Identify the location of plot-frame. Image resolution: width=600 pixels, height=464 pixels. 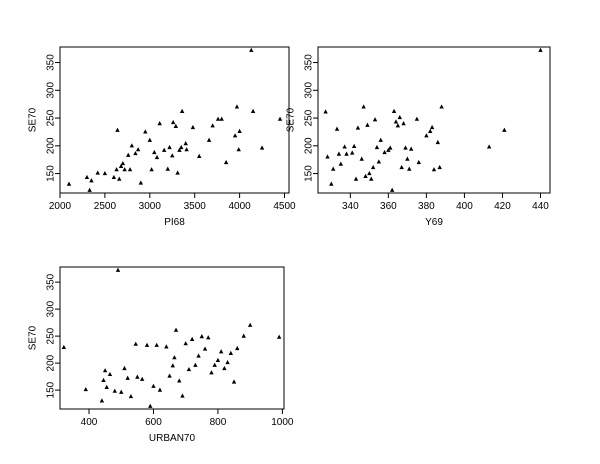
(434, 120).